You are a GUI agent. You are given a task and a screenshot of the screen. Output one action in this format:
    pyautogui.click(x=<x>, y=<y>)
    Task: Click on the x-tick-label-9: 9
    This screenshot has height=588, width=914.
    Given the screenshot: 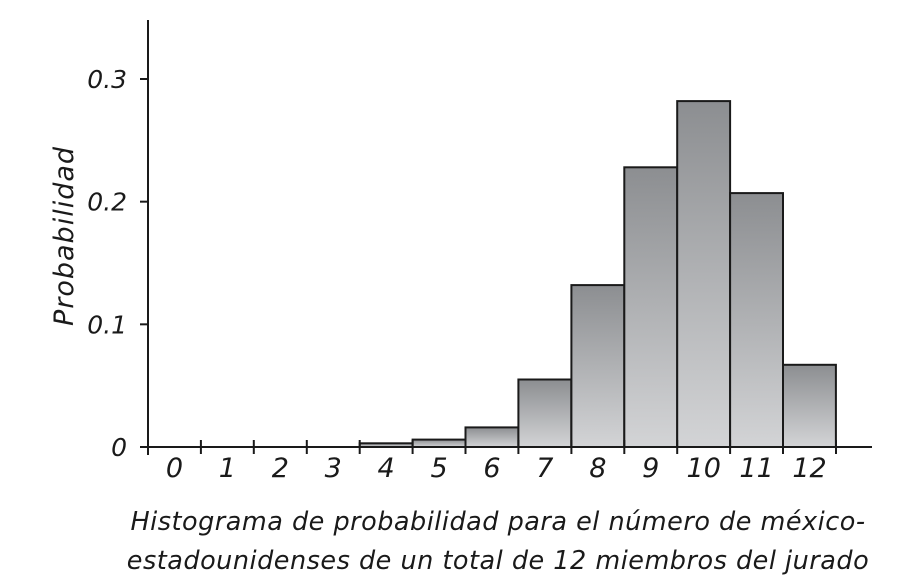 What is the action you would take?
    pyautogui.click(x=650, y=468)
    